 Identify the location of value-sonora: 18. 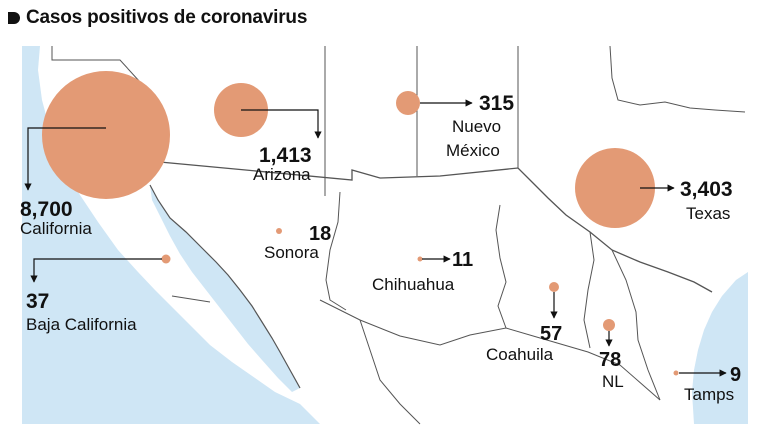
(320, 234).